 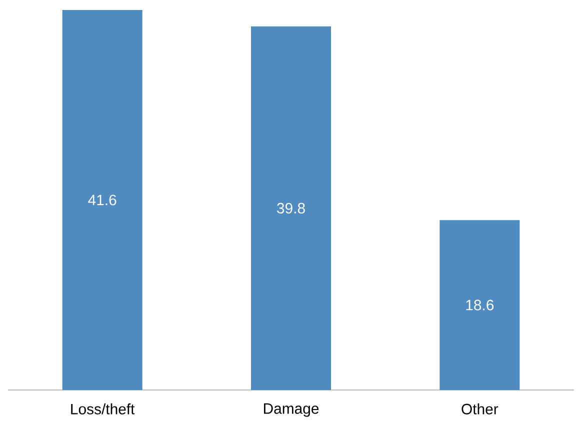 What do you see at coordinates (103, 408) in the screenshot?
I see `x-tick-label: Loss/theft` at bounding box center [103, 408].